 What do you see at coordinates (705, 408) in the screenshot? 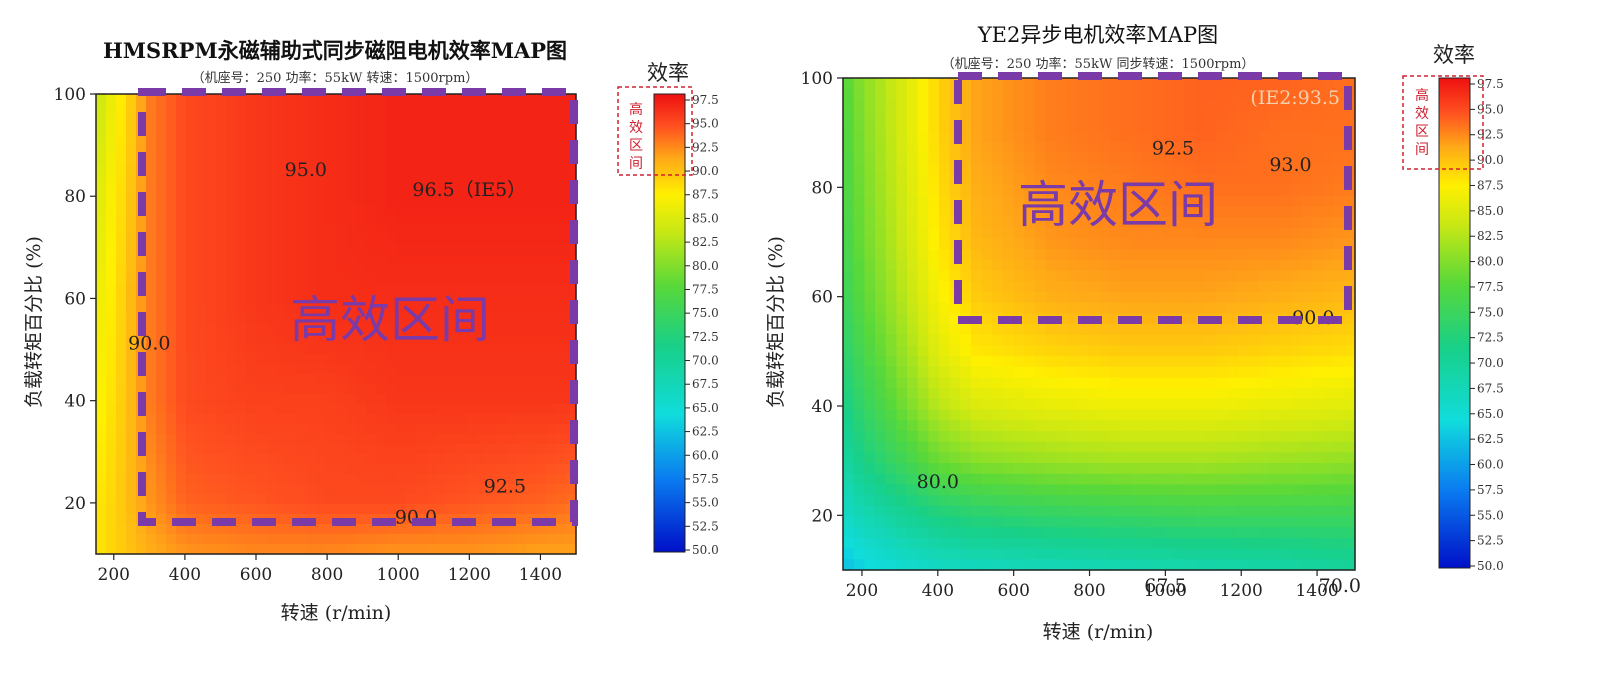
I see `colorbar-tick-label: 65.0` at bounding box center [705, 408].